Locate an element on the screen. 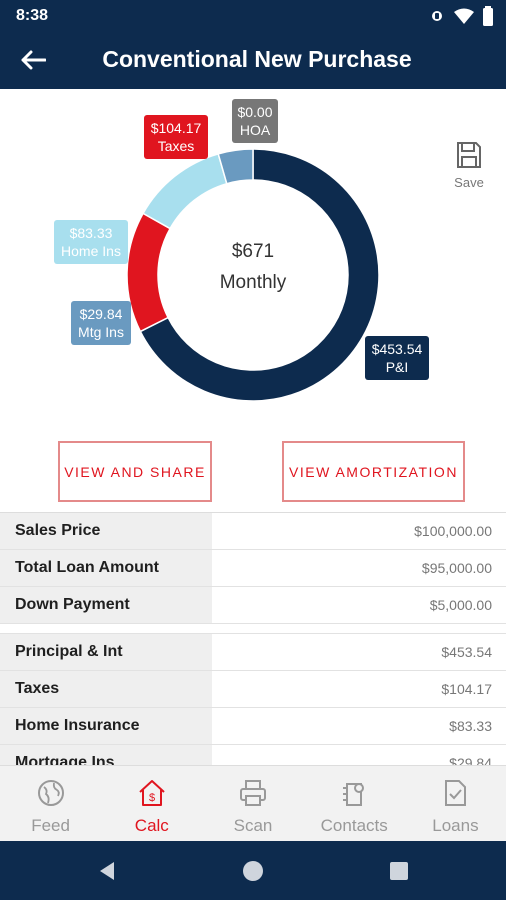 The height and width of the screenshot is (900, 506). nav-item-loans: Loans is located at coordinates (455, 803).